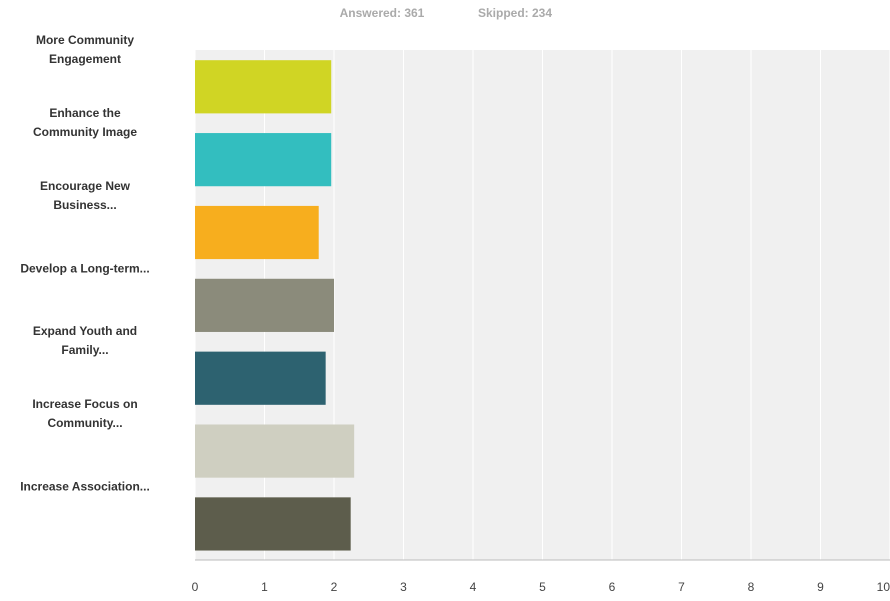 This screenshot has width=890, height=601. What do you see at coordinates (751, 587) in the screenshot?
I see `x-tick-label: 8` at bounding box center [751, 587].